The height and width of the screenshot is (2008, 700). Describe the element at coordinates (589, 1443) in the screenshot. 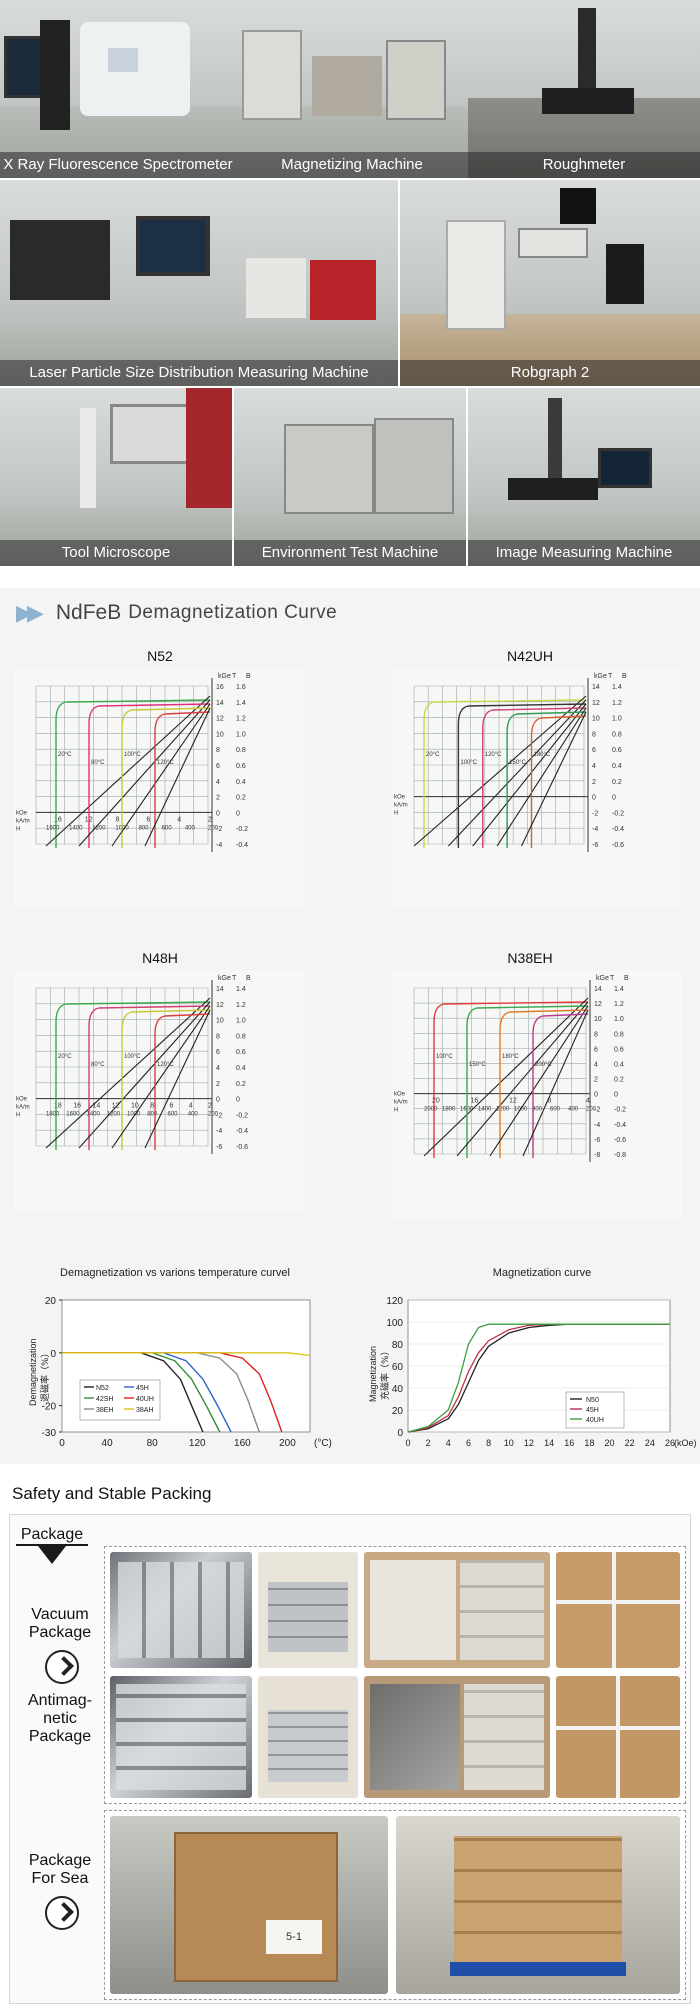

I see `x-tick-label: 18` at that location.